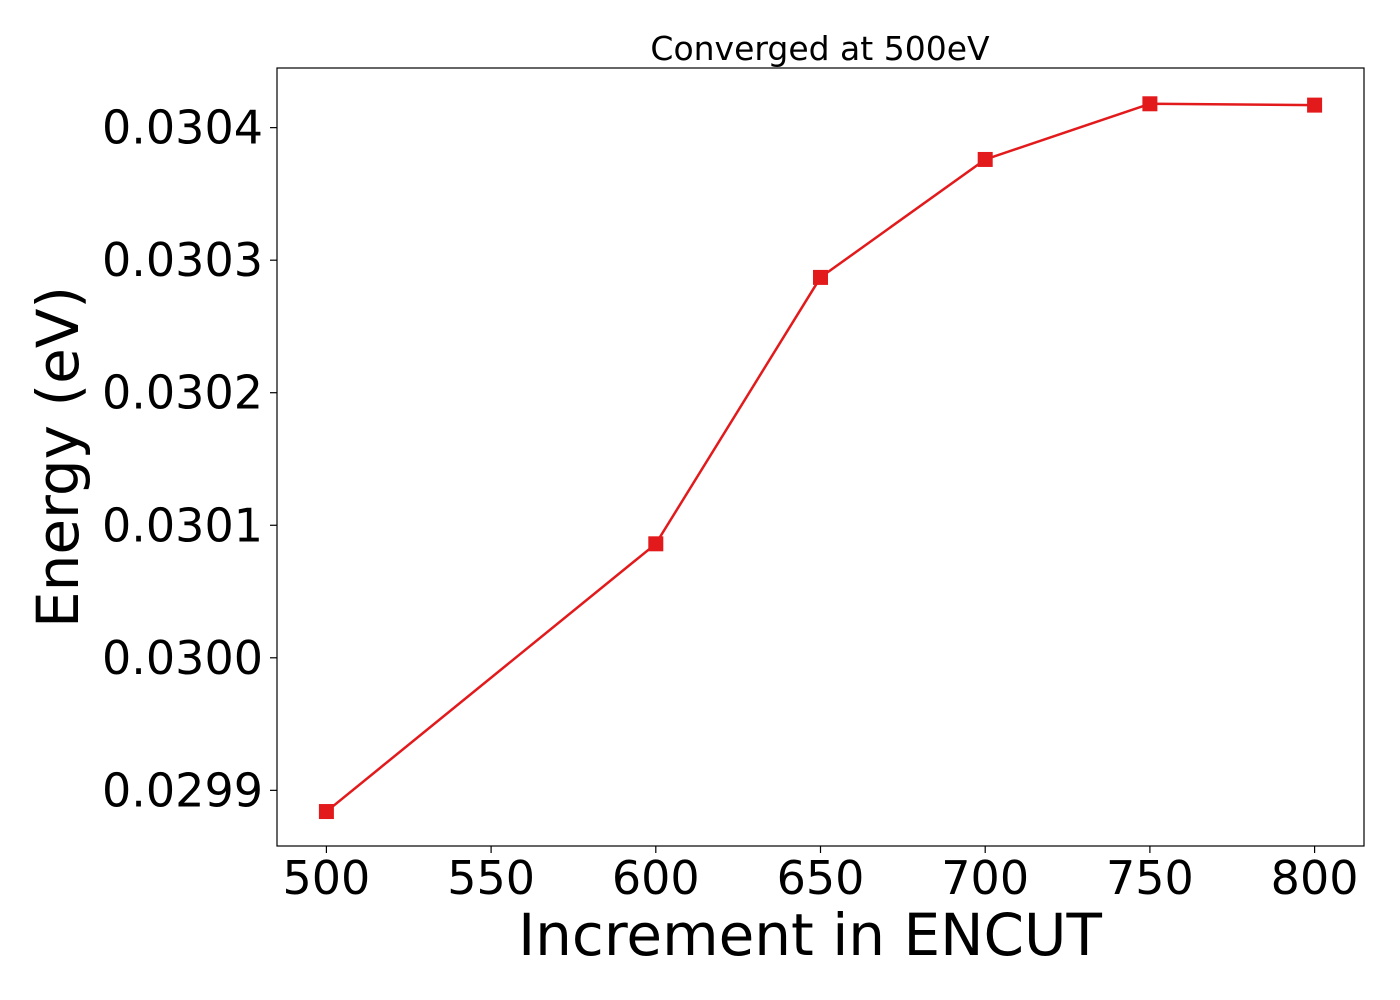  I want to click on y-tick-label: 0.0300, so click(182, 658).